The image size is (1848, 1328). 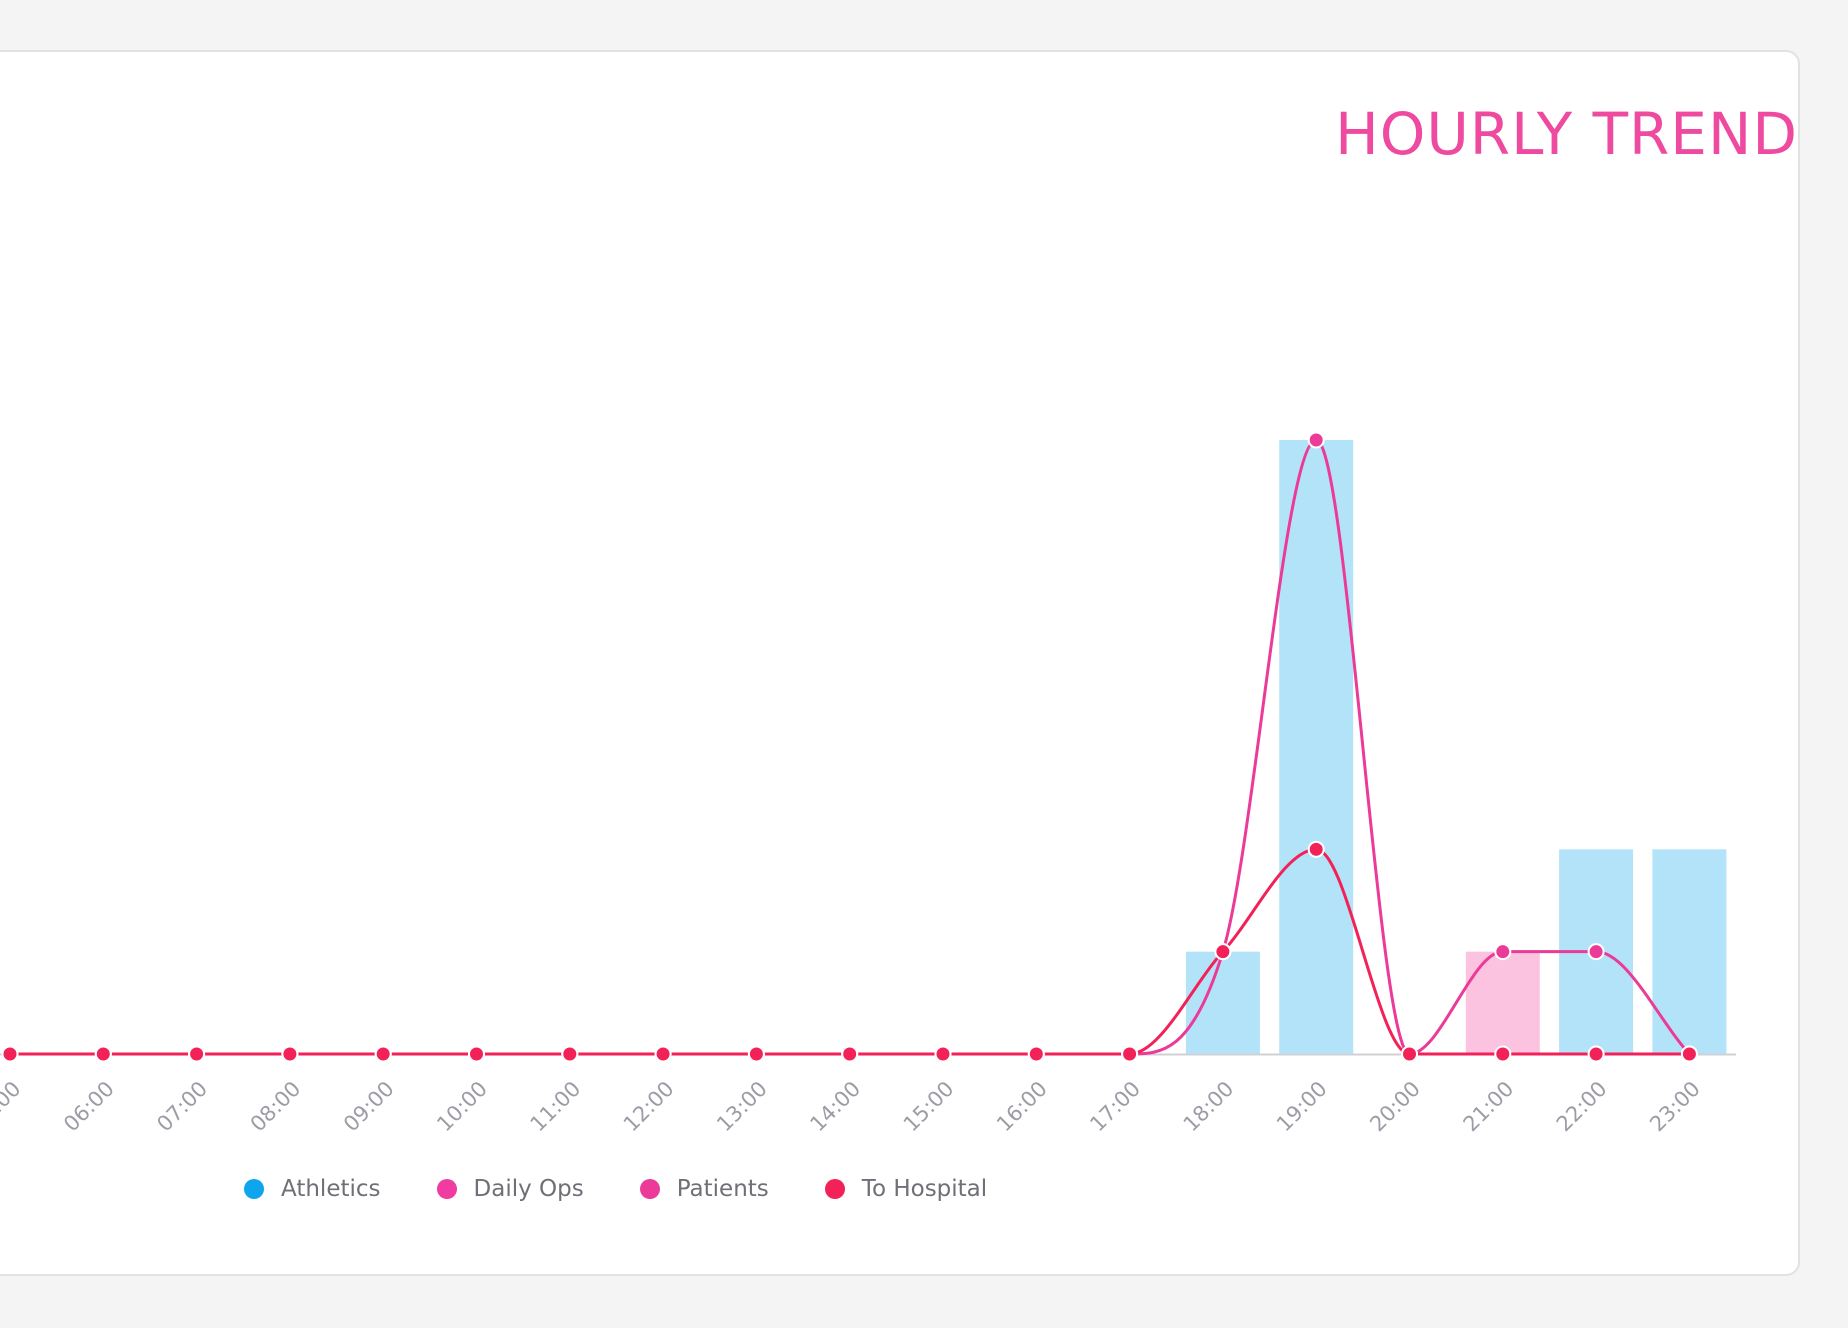 What do you see at coordinates (556, 1107) in the screenshot?
I see `x-tick-label: 11:00` at bounding box center [556, 1107].